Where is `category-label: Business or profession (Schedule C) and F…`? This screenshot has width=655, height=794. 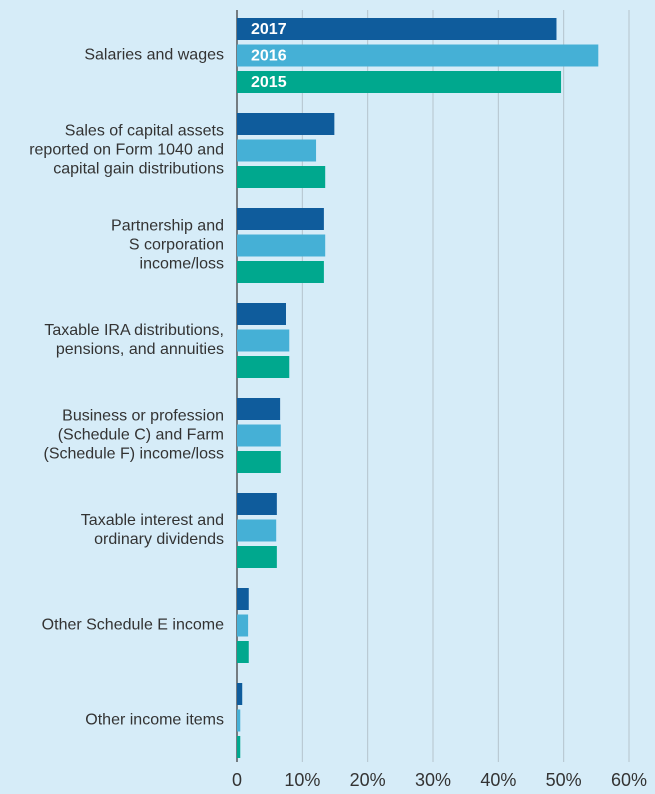 category-label: Business or profession (Schedule C) and F… is located at coordinates (133, 435).